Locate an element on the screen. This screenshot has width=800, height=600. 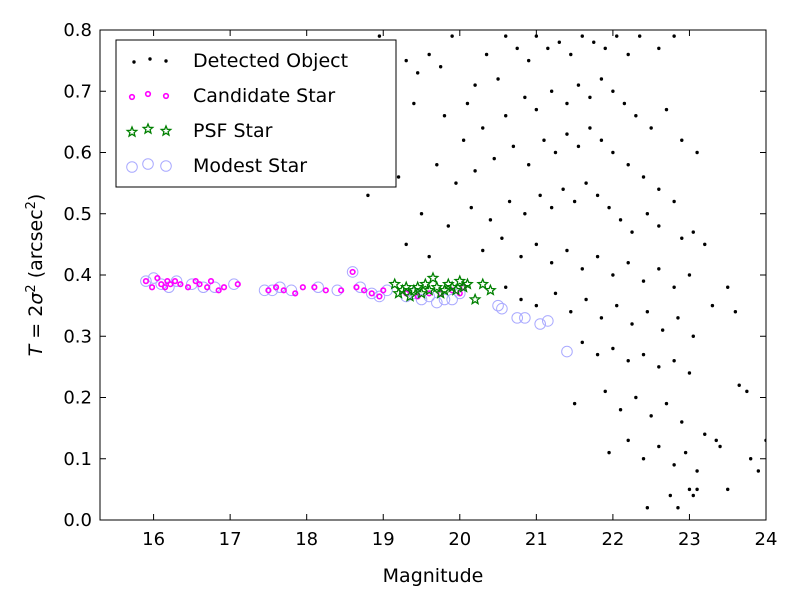
y-axis-label-unit-close: ) is located at coordinates (36, 197).